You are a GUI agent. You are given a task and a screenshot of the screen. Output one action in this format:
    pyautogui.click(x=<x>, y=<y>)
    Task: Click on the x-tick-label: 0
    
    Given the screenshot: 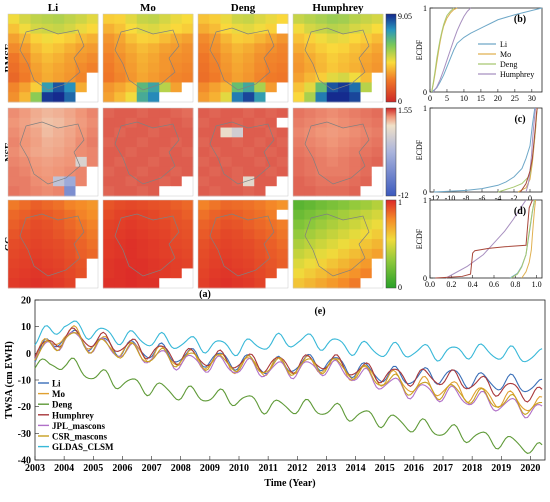 What is the action you would take?
    pyautogui.click(x=530, y=198)
    